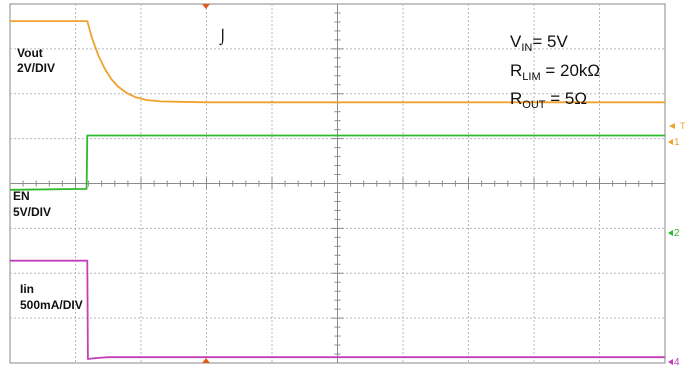 The height and width of the screenshot is (367, 691). I want to click on ch2-marker: 2, so click(674, 233).